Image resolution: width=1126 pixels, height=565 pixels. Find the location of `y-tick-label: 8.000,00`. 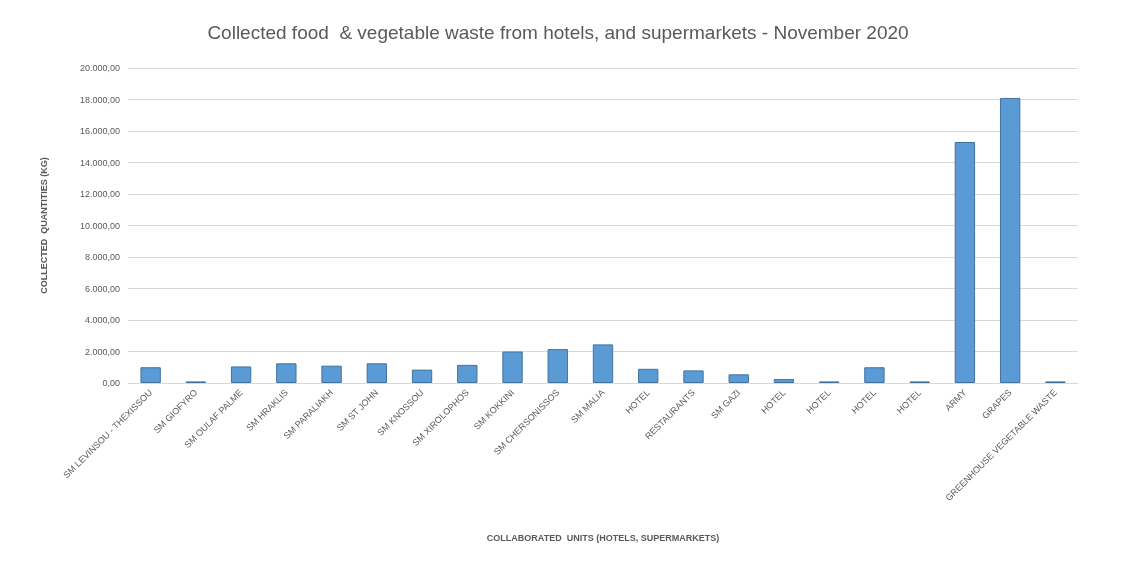

y-tick-label: 8.000,00 is located at coordinates (102, 257).